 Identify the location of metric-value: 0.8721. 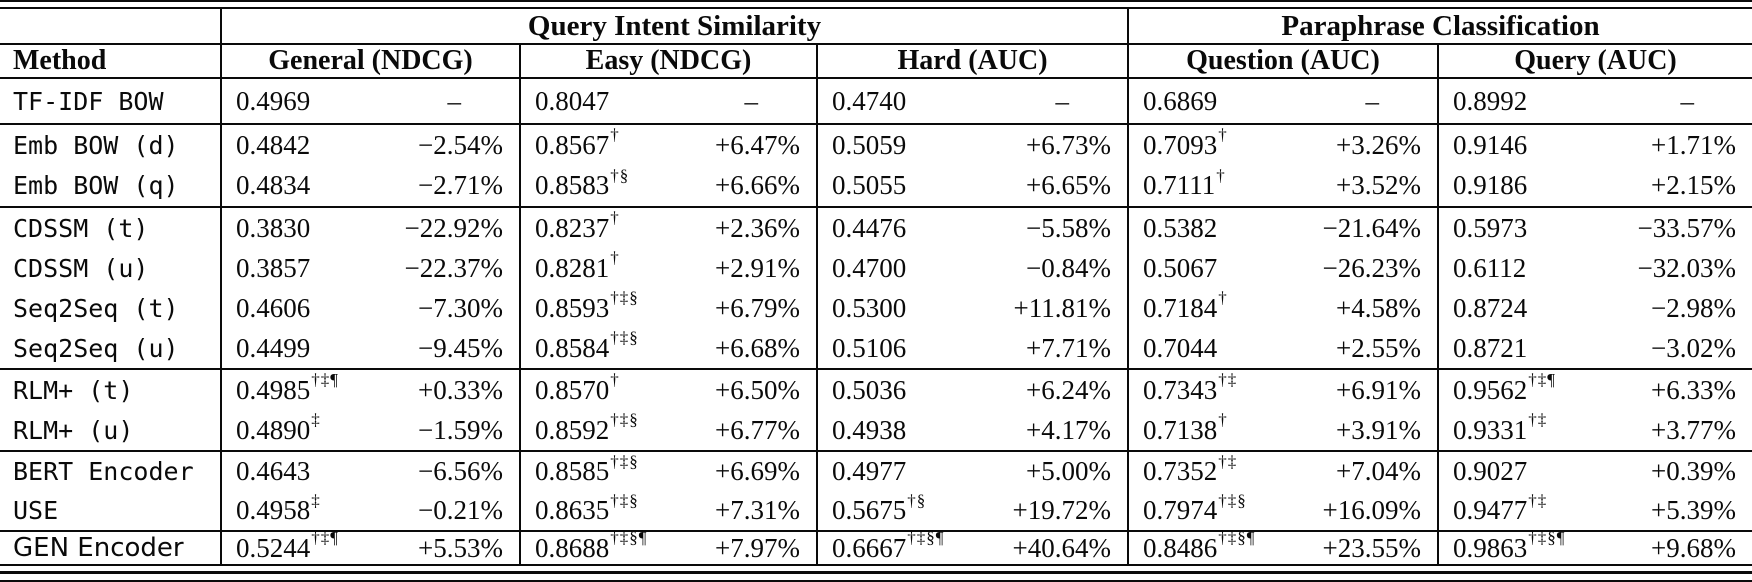
(1490, 347).